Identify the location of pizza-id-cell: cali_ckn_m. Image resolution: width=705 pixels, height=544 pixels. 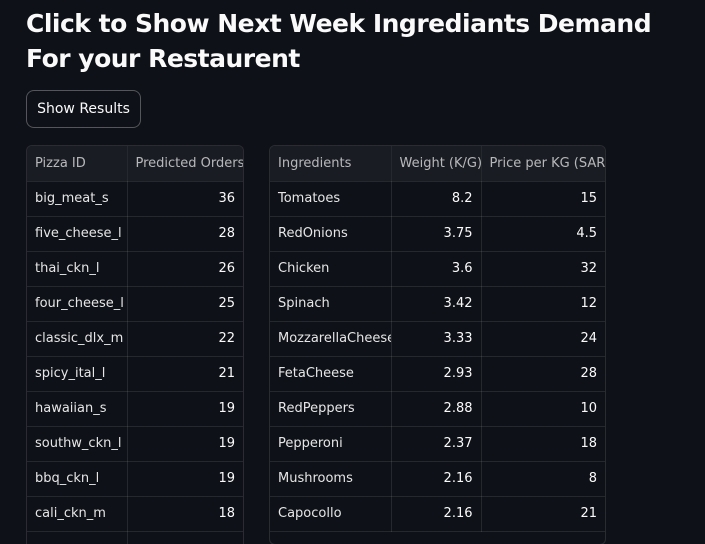
(77, 514).